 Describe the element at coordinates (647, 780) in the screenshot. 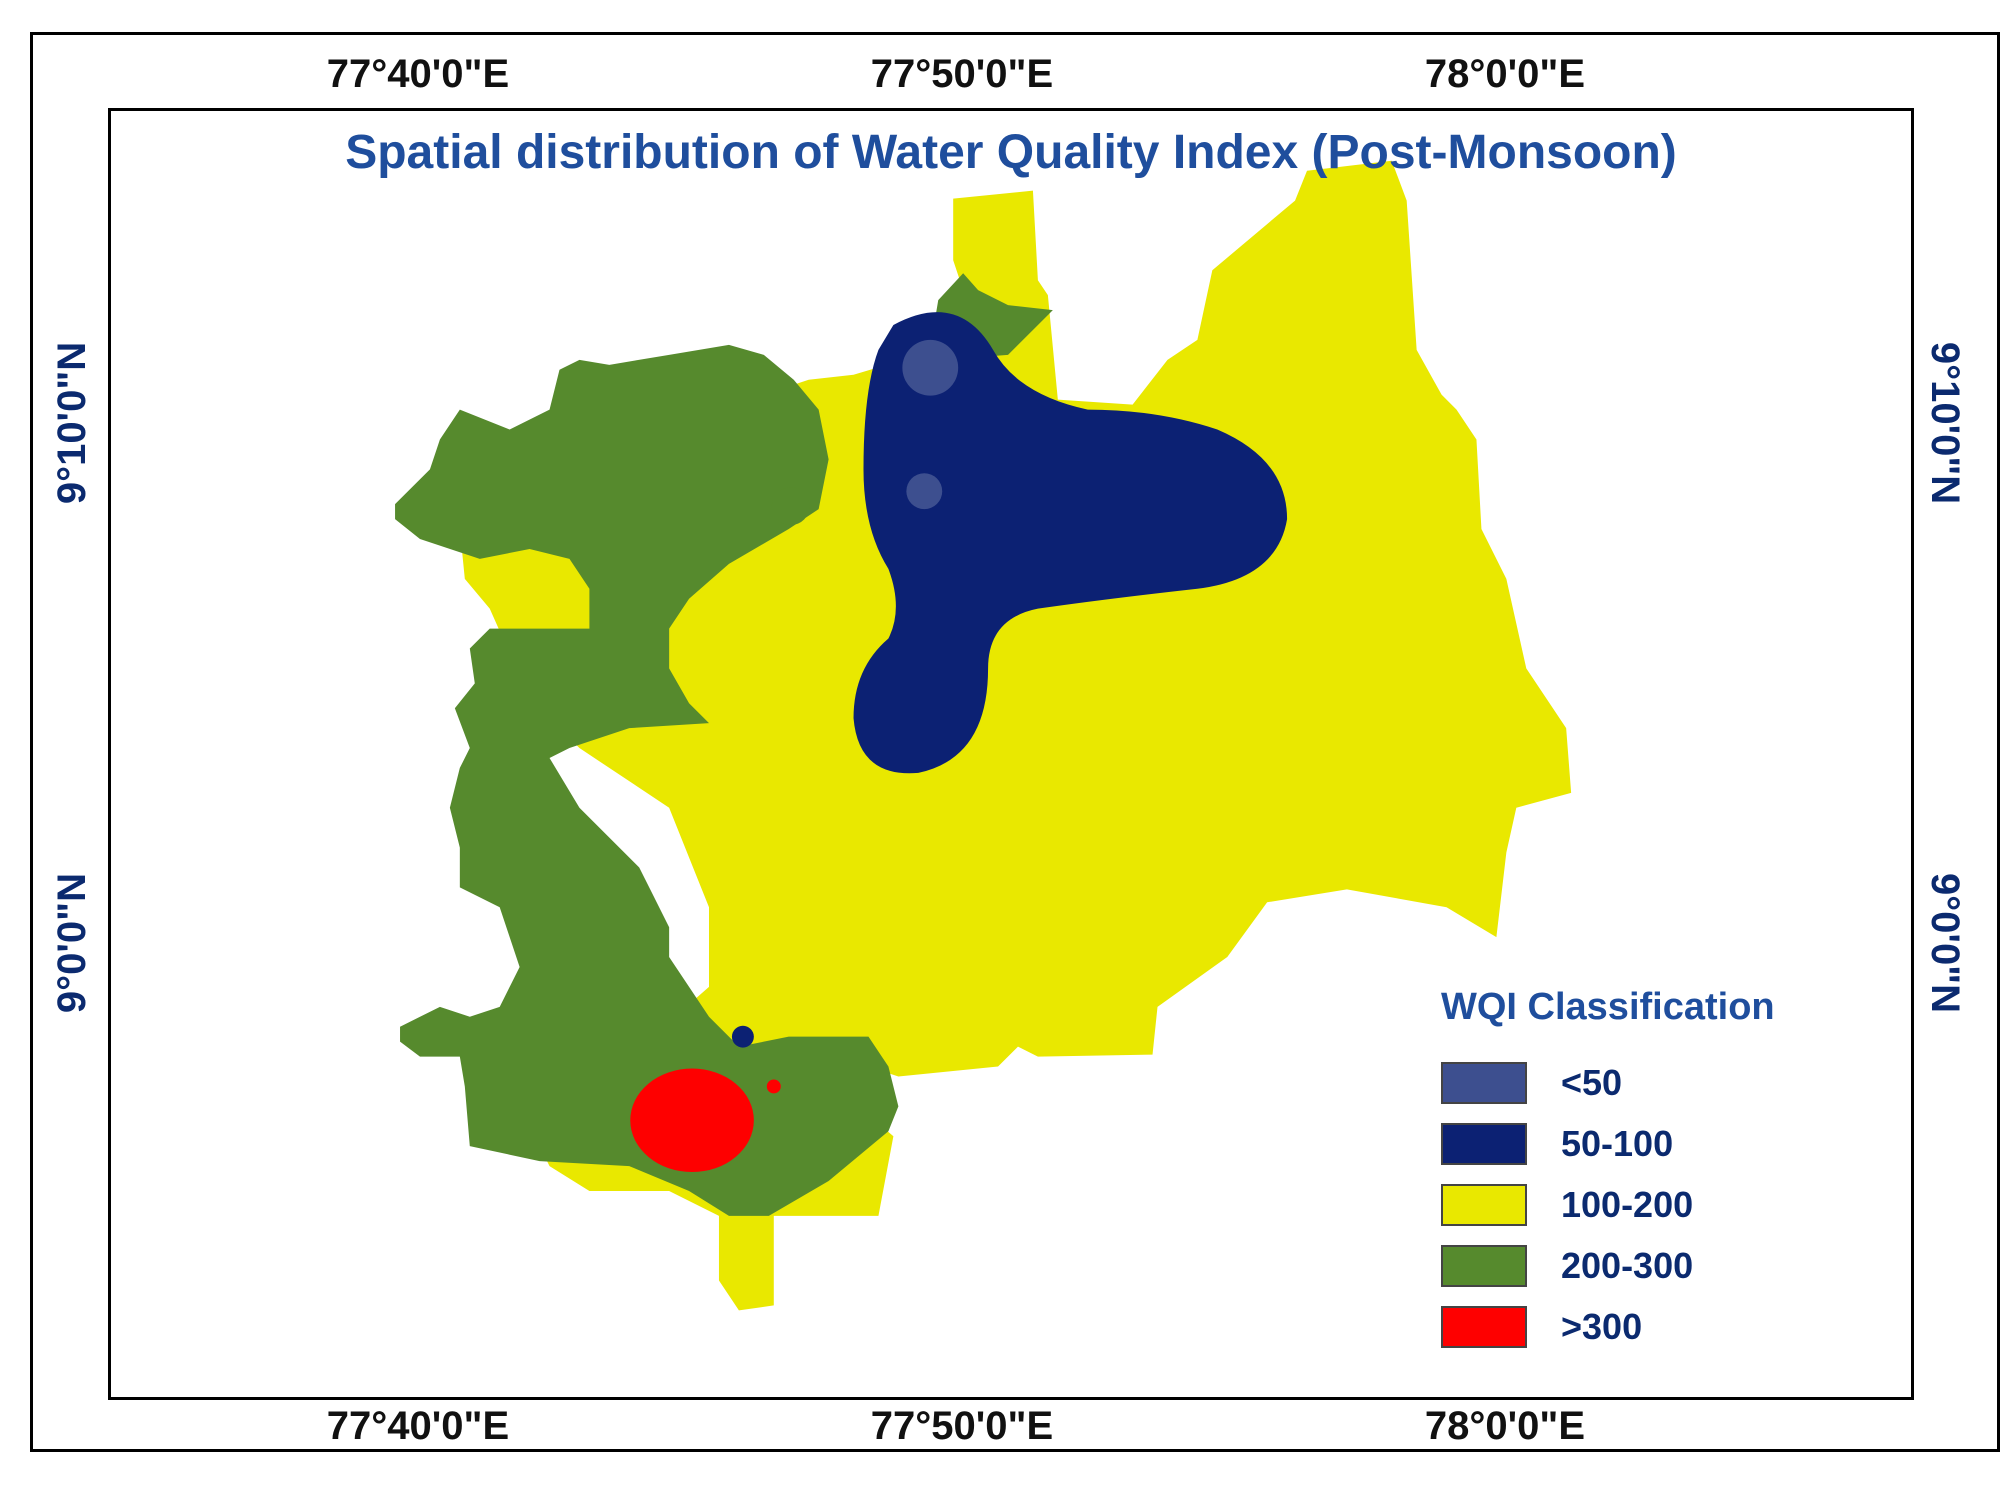

I see `region-200-300-west` at that location.